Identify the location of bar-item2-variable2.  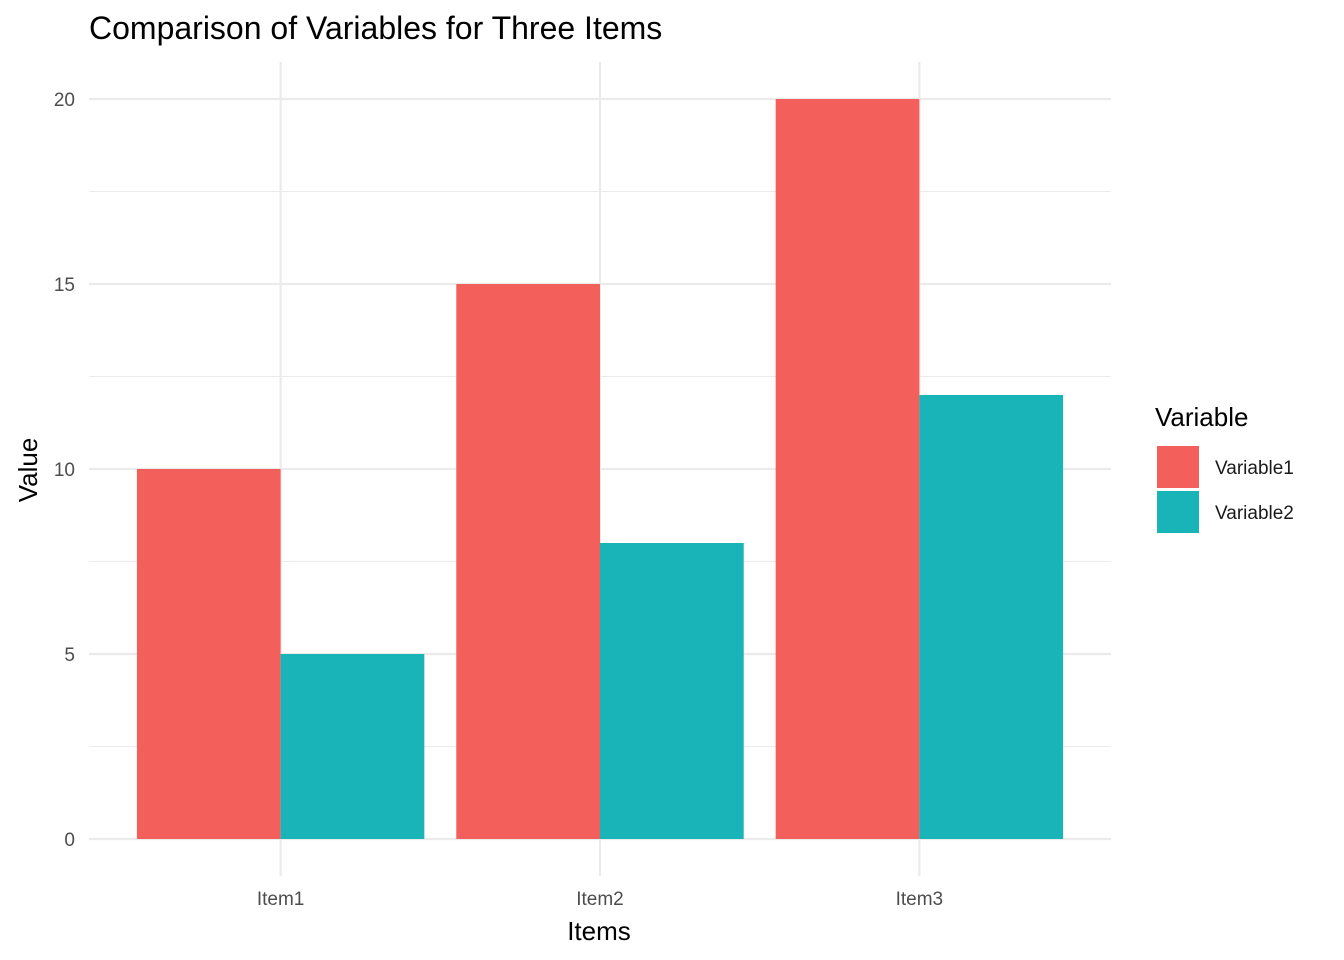
(672, 691).